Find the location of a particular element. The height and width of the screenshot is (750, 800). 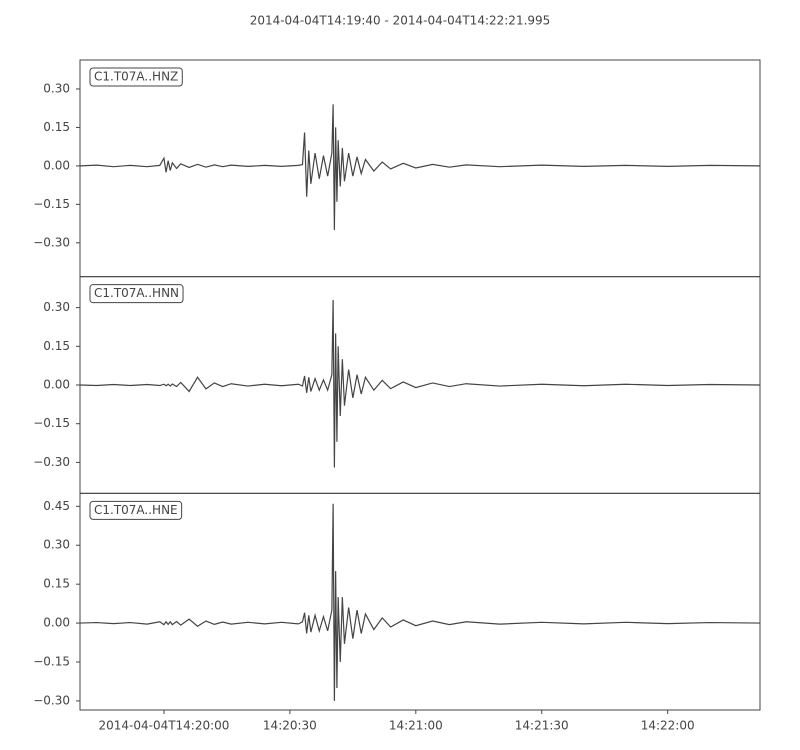

trace-label: C1.T07A..HNN is located at coordinates (136, 293).